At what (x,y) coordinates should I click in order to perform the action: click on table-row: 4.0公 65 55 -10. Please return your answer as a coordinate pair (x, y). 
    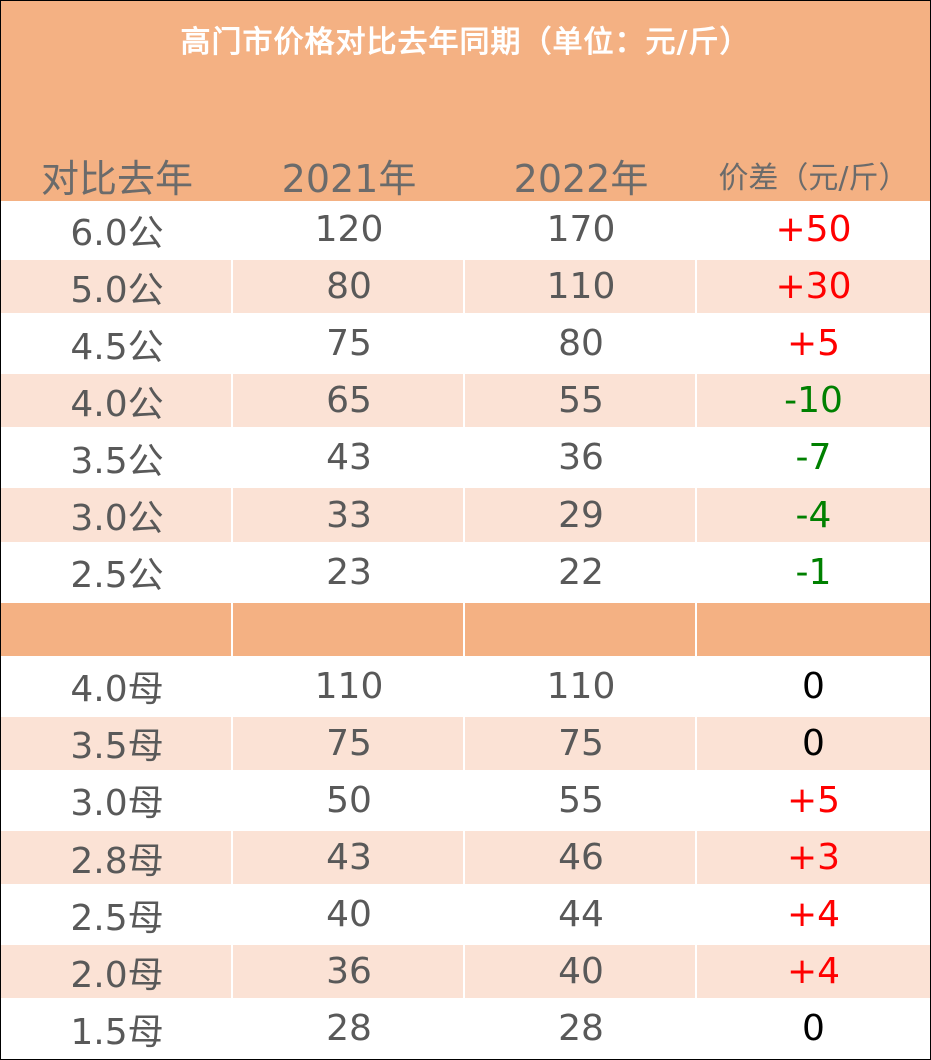
    Looking at the image, I should click on (465, 401).